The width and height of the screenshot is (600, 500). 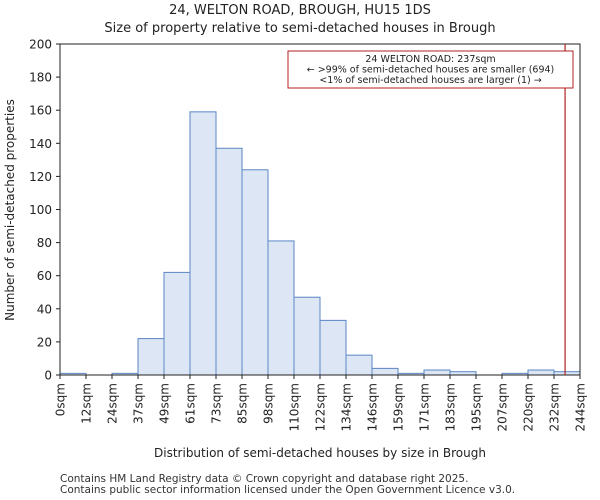 What do you see at coordinates (191, 403) in the screenshot?
I see `x-tick-label: 61sqm` at bounding box center [191, 403].